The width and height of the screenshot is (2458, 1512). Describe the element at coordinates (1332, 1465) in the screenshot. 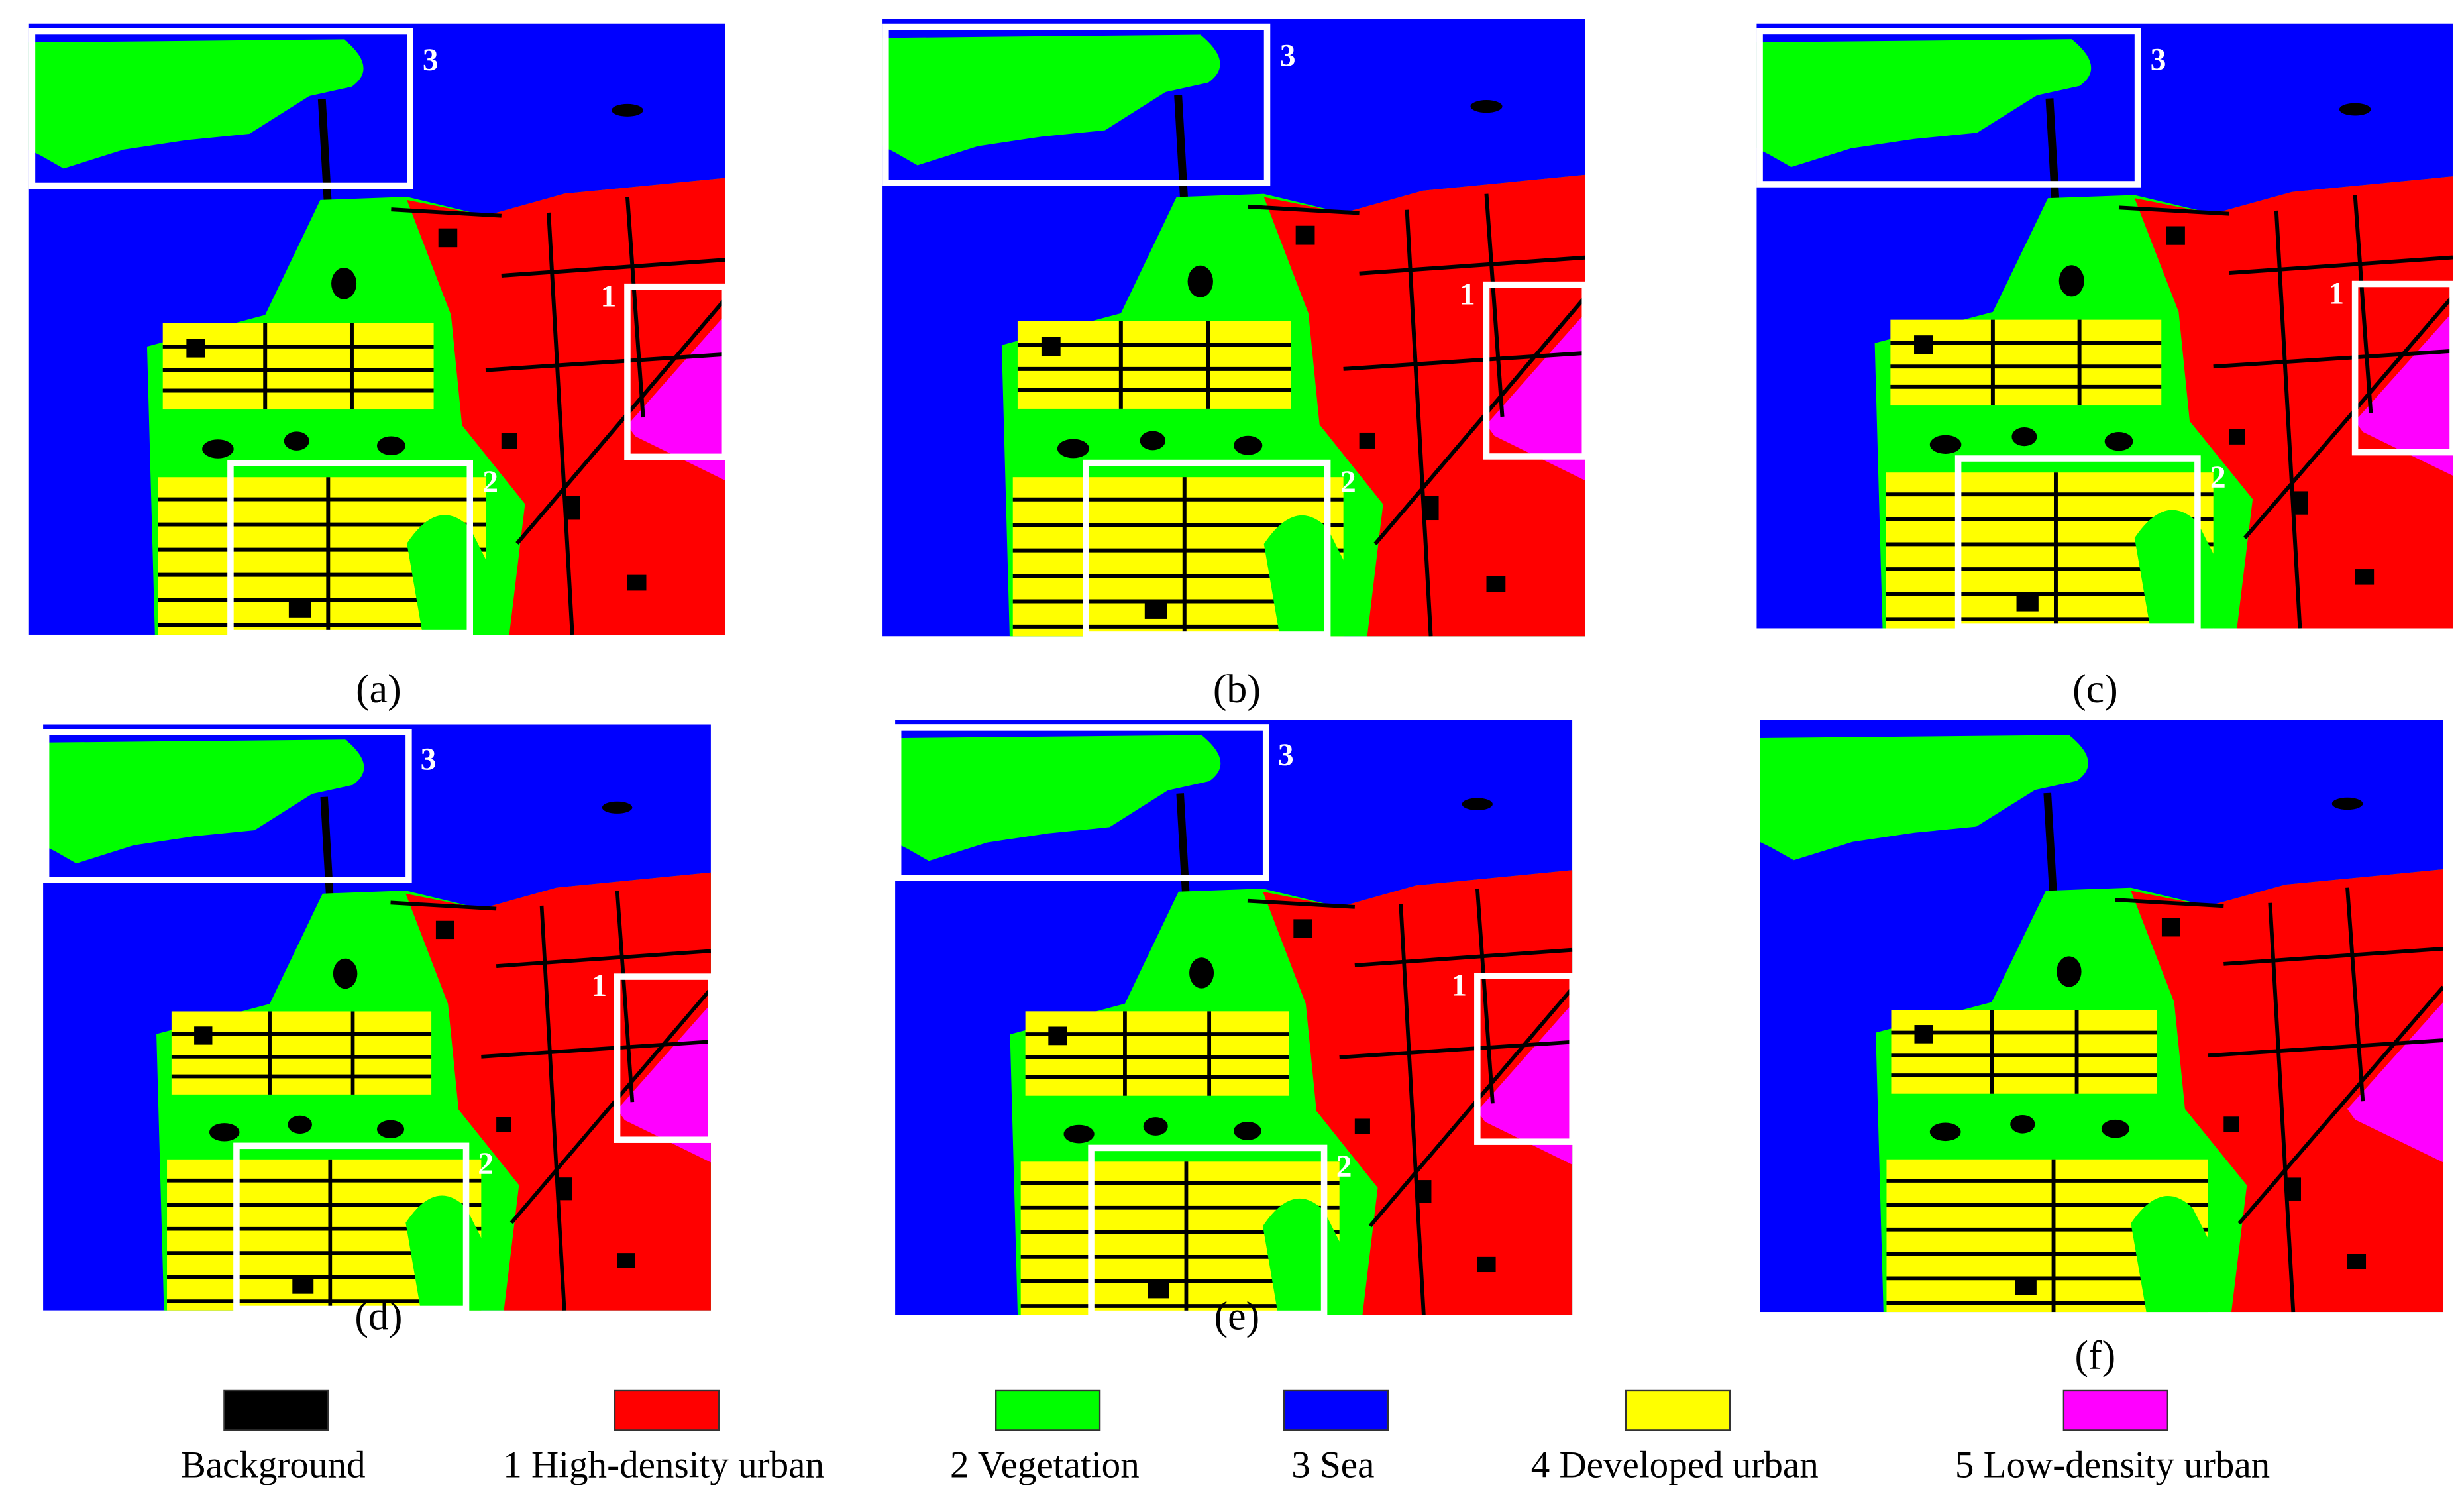

I see `legend-label: 3 Sea` at that location.